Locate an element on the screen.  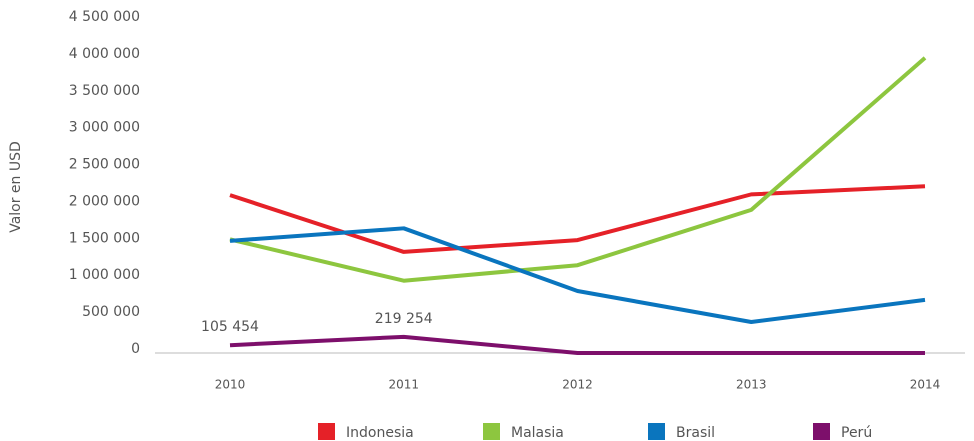
legend-label: Brasil is located at coordinates (695, 433).